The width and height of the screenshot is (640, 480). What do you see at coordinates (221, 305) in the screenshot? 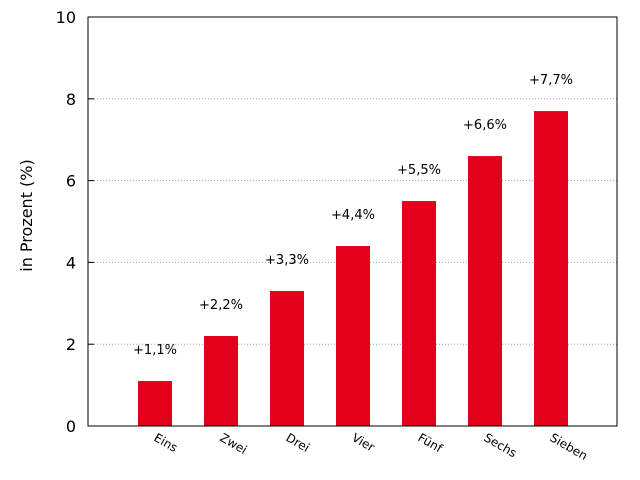
I see `data-label: +2,2%` at bounding box center [221, 305].